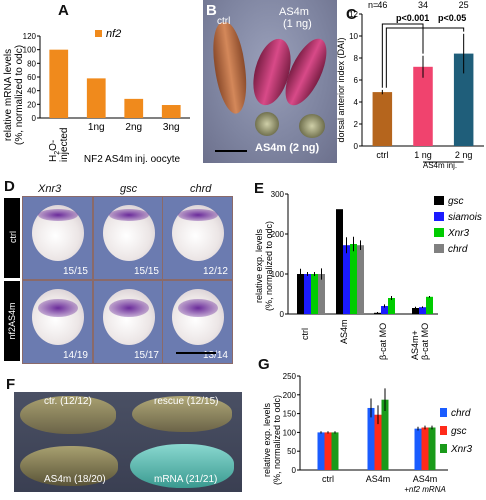 The height and width of the screenshot is (500, 486). Describe the element at coordinates (215, 355) in the screenshot. I see `panel-d-count: 13/14` at that location.